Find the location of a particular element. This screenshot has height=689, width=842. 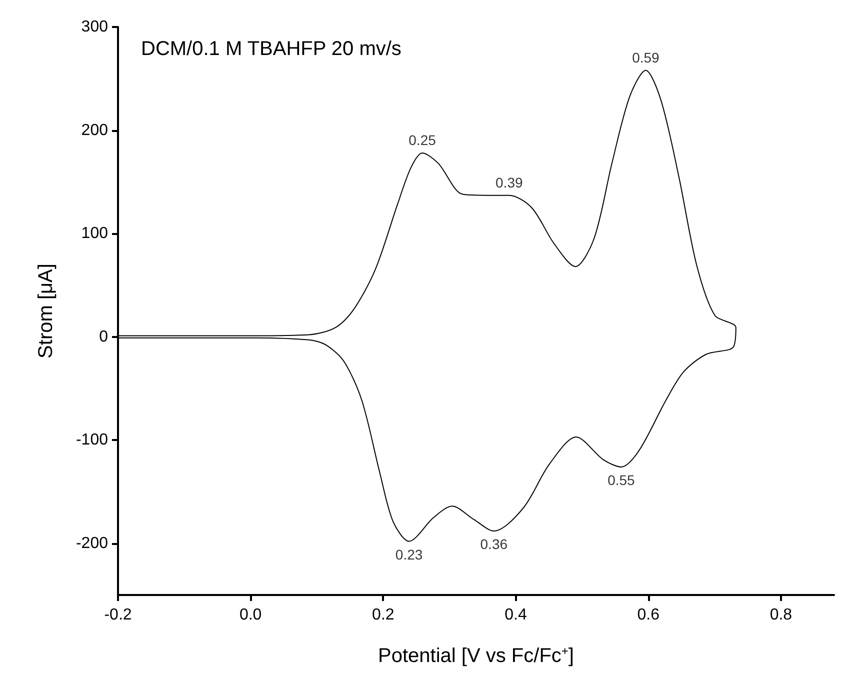

annotation: 0.39 is located at coordinates (509, 182).